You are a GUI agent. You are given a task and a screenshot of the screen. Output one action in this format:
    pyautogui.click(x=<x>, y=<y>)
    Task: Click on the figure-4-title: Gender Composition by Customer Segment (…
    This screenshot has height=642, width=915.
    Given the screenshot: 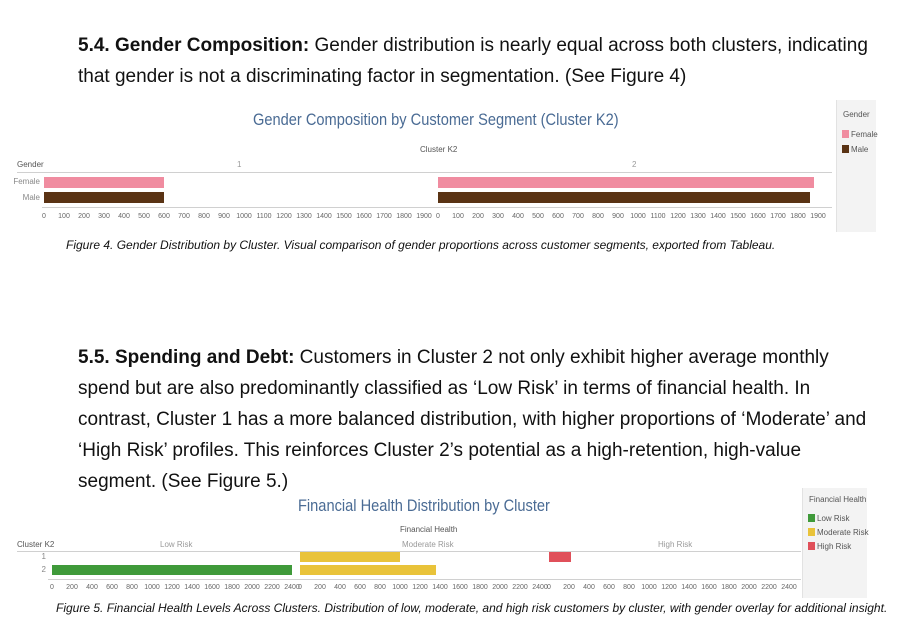 What is the action you would take?
    pyautogui.click(x=436, y=119)
    